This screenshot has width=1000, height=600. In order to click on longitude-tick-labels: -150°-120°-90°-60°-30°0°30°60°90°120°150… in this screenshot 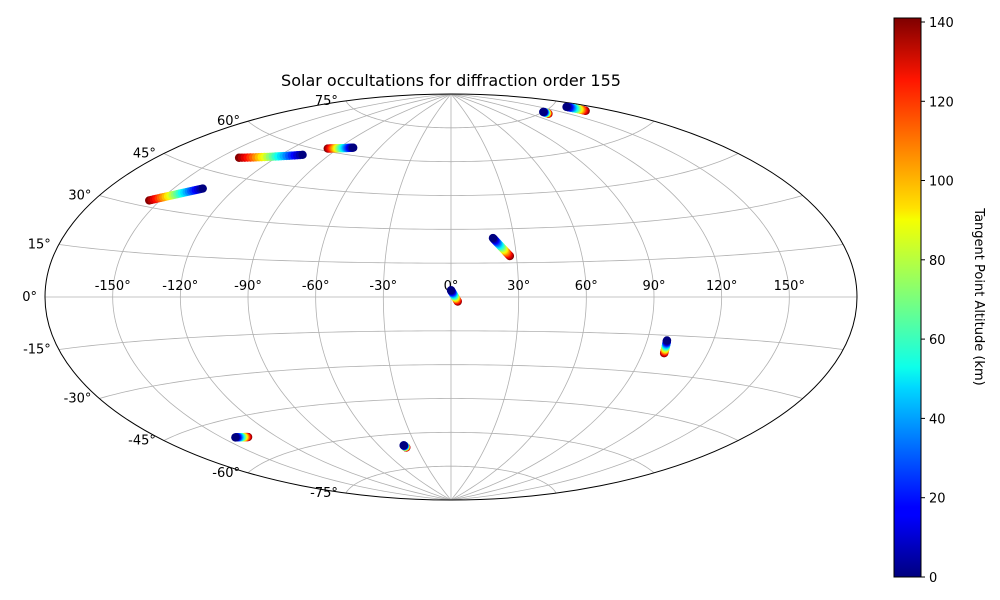, I will do `click(450, 286)`.